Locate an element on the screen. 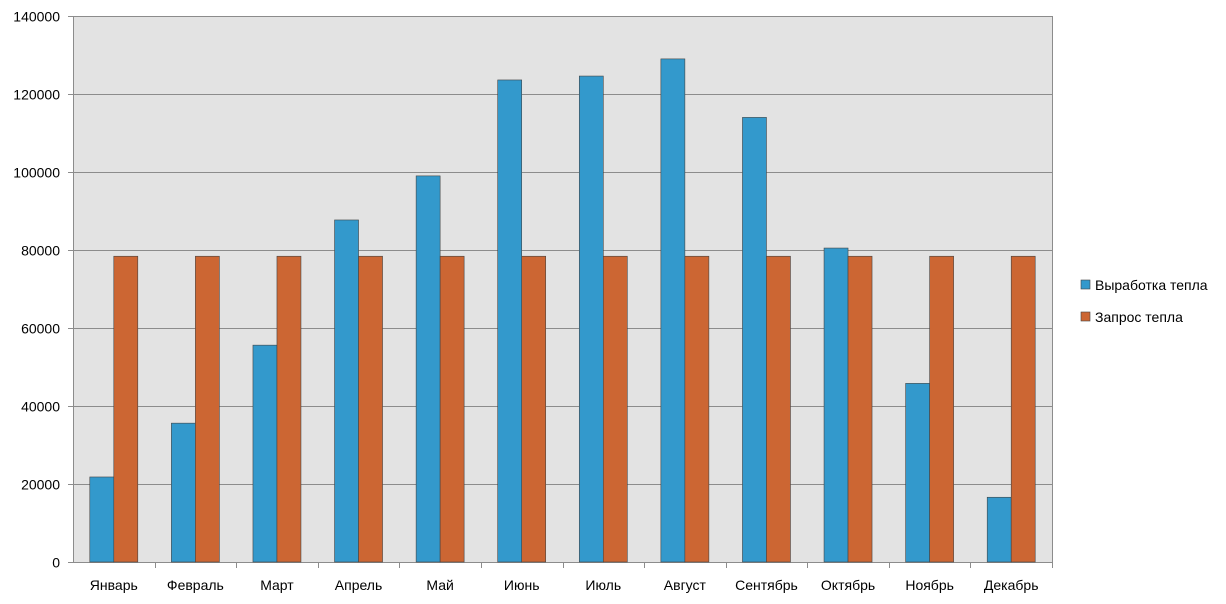 The width and height of the screenshot is (1226, 604). x-tick-label: Май is located at coordinates (439, 585).